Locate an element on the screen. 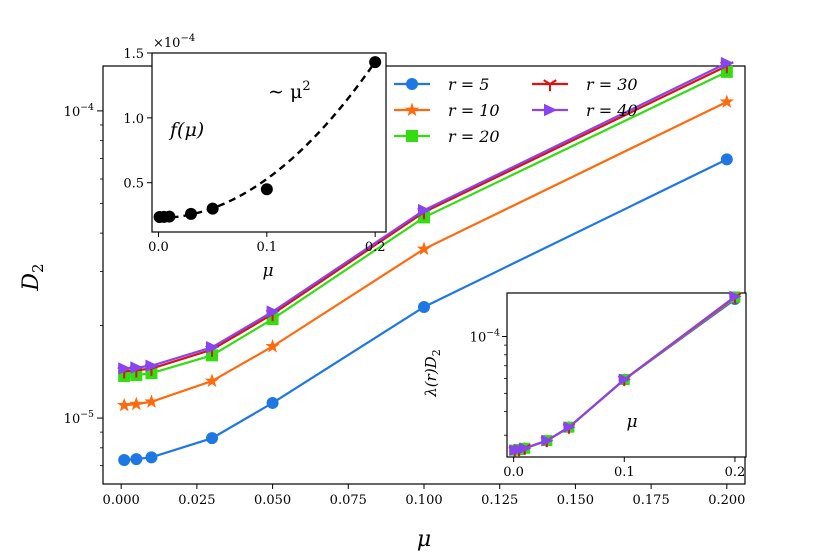 The image size is (830, 554). legend-entry: r = 10 is located at coordinates (447, 110).